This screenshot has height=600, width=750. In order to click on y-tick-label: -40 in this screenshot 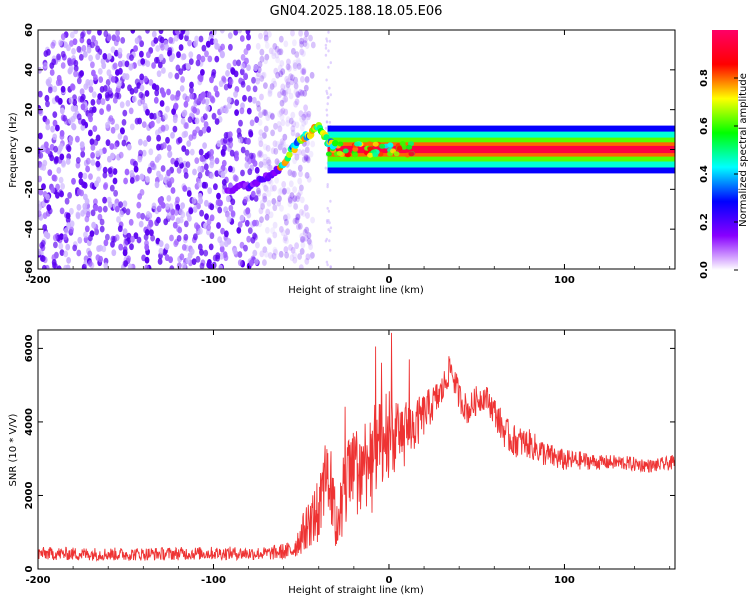, I will do `click(29, 229)`.